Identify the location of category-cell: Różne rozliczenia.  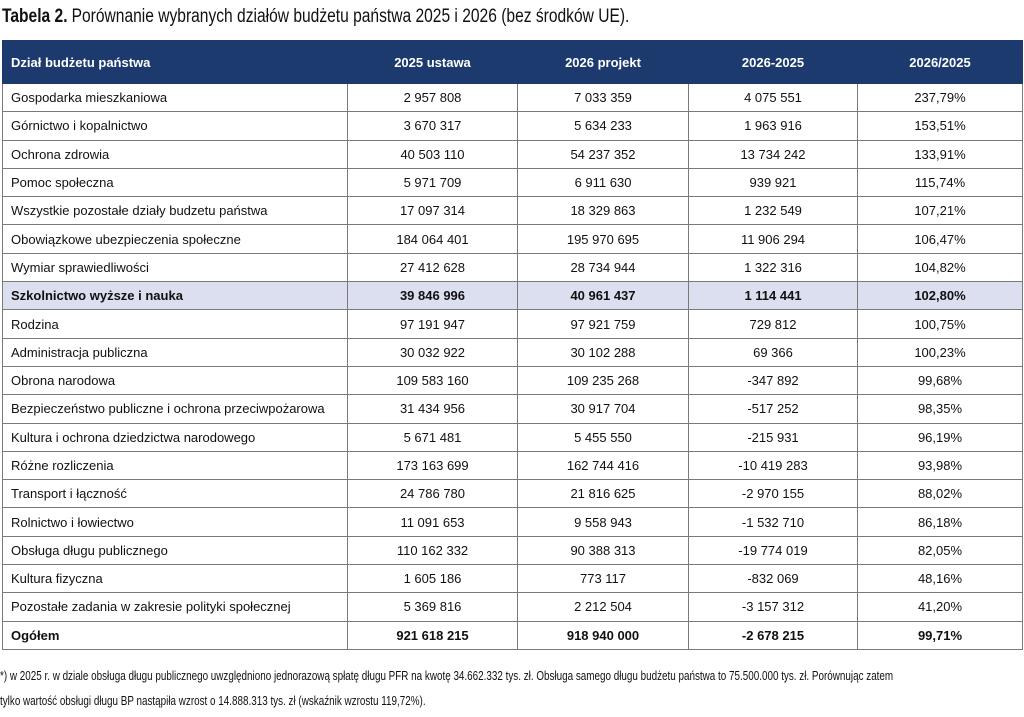
(175, 465).